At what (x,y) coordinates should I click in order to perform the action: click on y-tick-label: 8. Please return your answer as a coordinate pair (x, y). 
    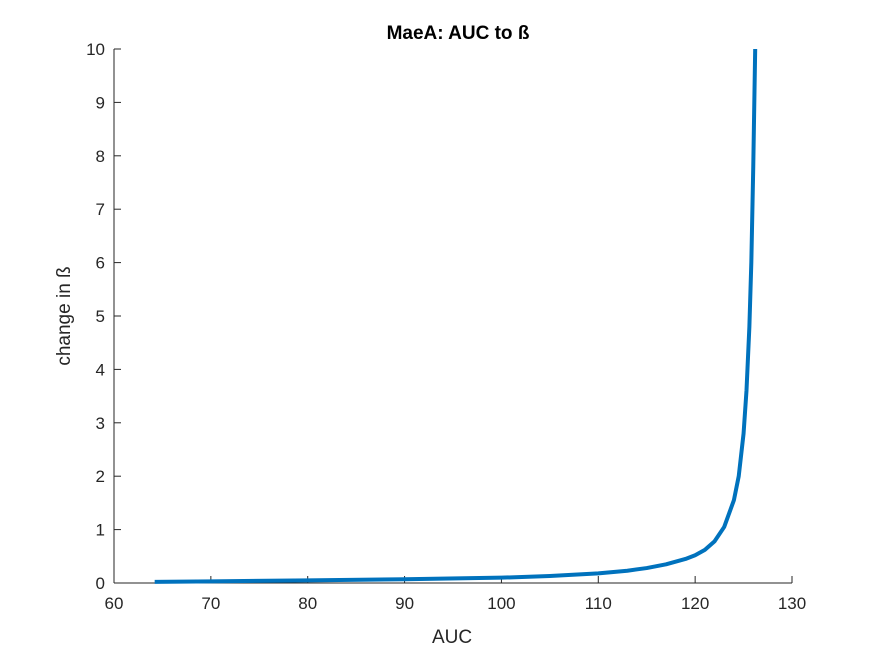
    Looking at the image, I should click on (100, 156).